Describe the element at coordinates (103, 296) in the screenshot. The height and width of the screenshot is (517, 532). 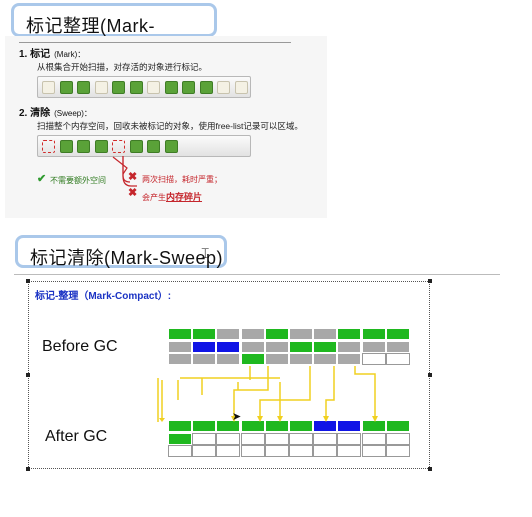
I see `compact-diagram-title: 标记-整理（Mark-Compact）:` at that location.